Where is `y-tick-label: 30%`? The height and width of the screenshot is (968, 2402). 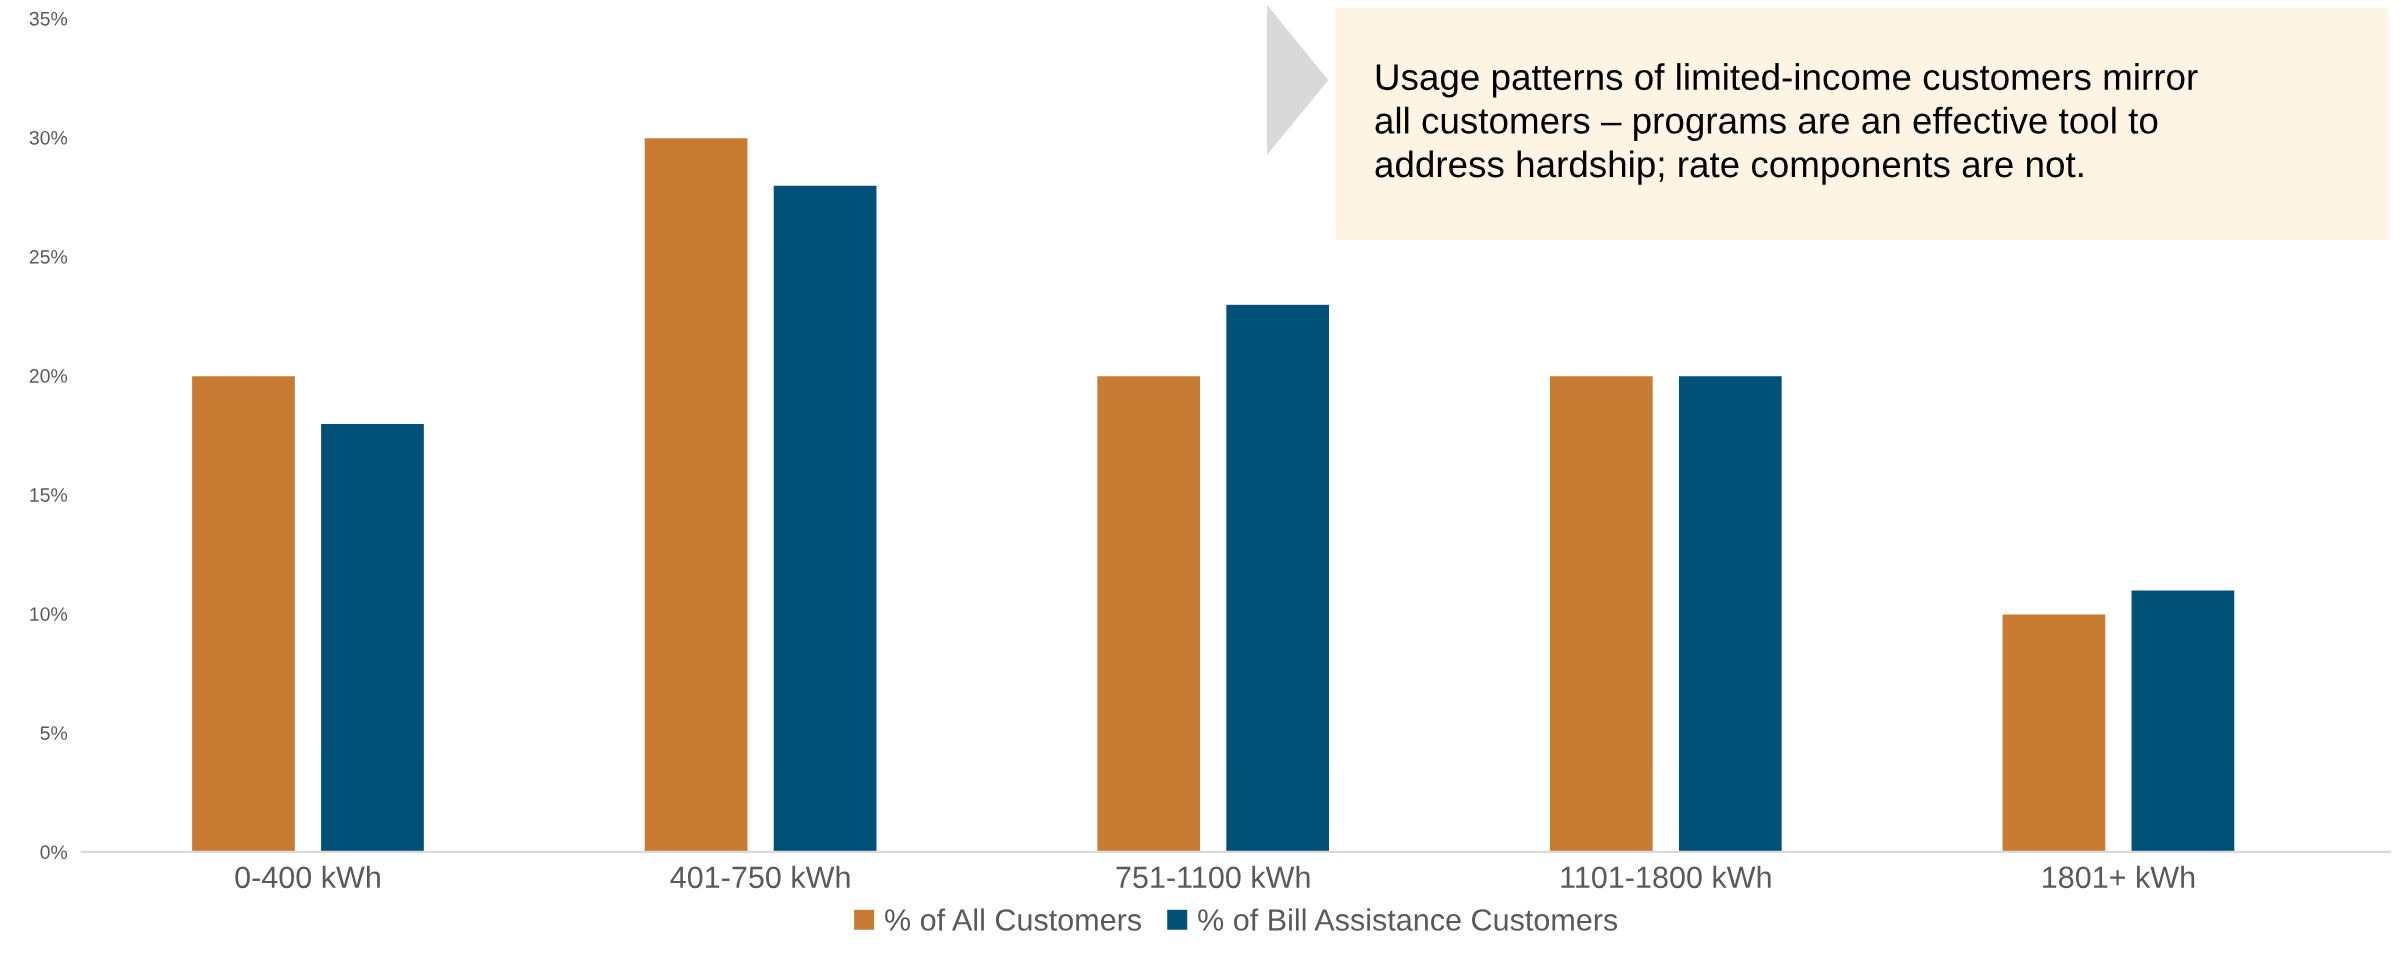
y-tick-label: 30% is located at coordinates (48, 137).